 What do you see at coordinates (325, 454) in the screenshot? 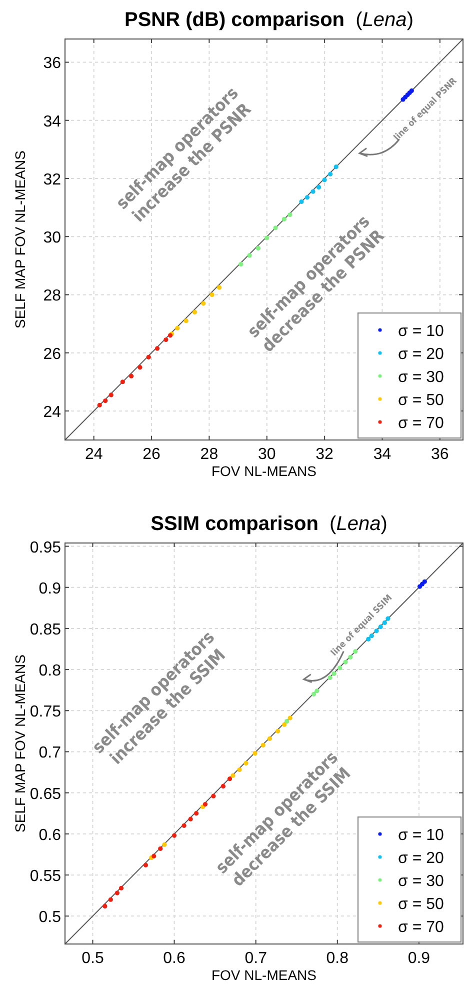
I see `x-tick-label: 32` at bounding box center [325, 454].